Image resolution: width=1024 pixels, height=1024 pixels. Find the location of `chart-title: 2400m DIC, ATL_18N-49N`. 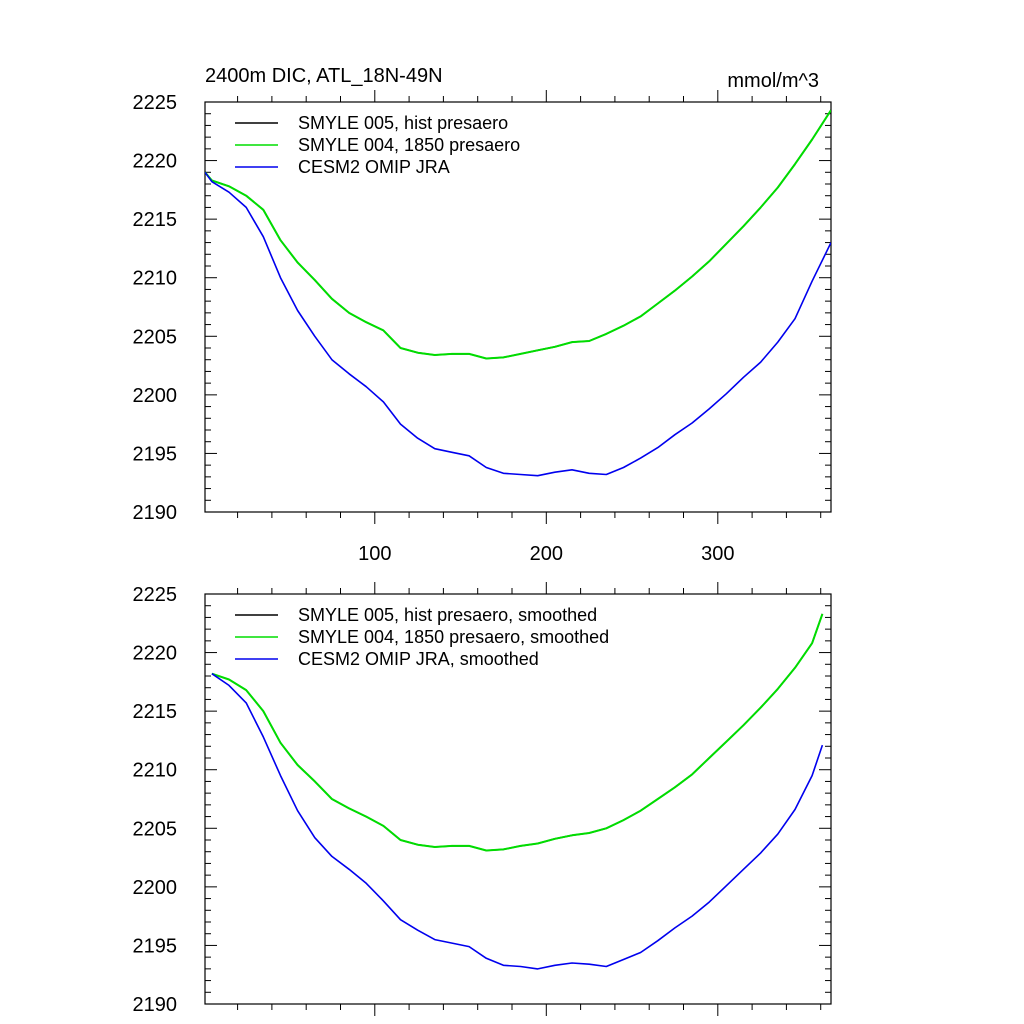

chart-title: 2400m DIC, ATL_18N-49N is located at coordinates (324, 76).